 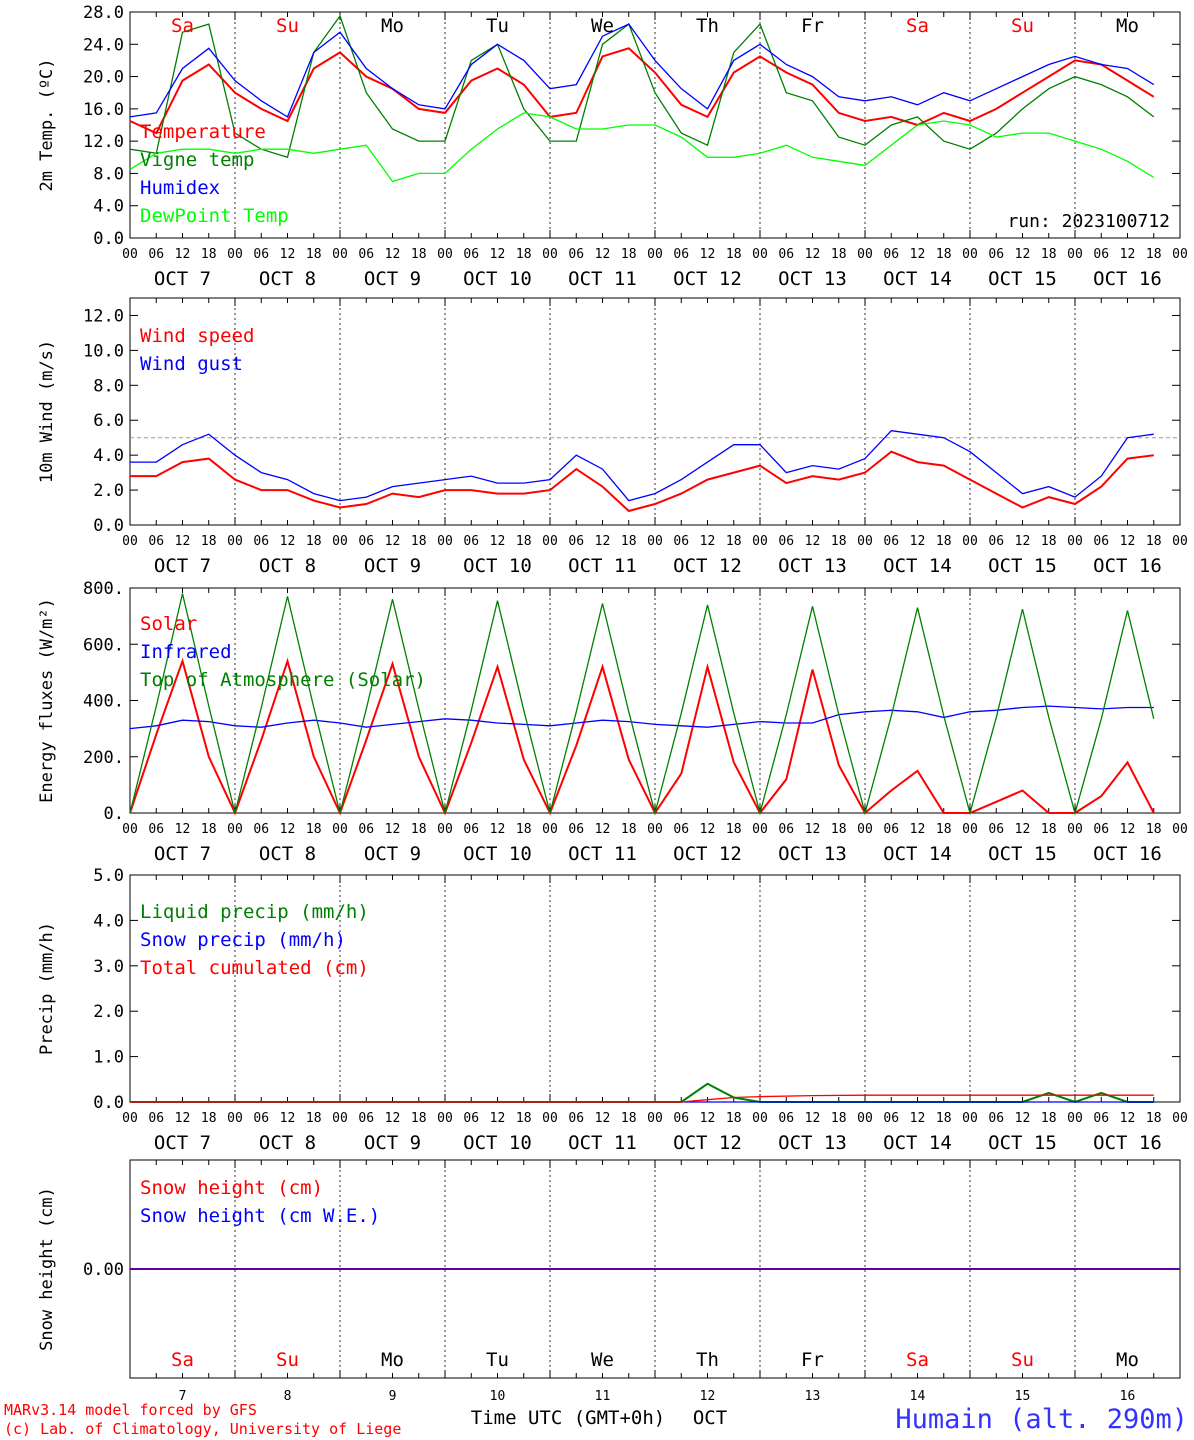 What do you see at coordinates (710, 1418) in the screenshot?
I see `month-label: OCT` at bounding box center [710, 1418].